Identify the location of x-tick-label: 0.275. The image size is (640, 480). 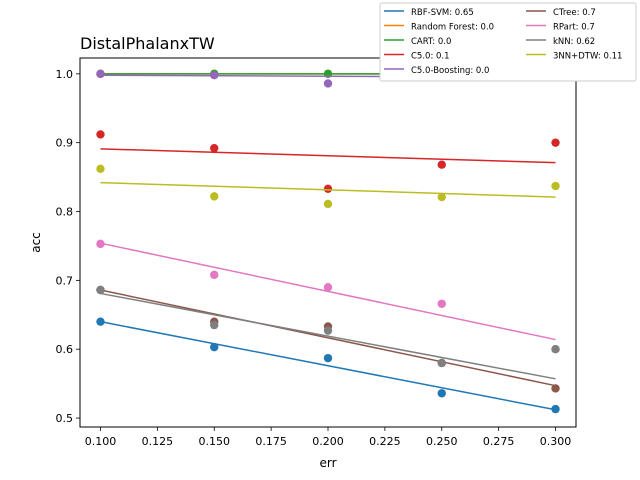
(499, 441).